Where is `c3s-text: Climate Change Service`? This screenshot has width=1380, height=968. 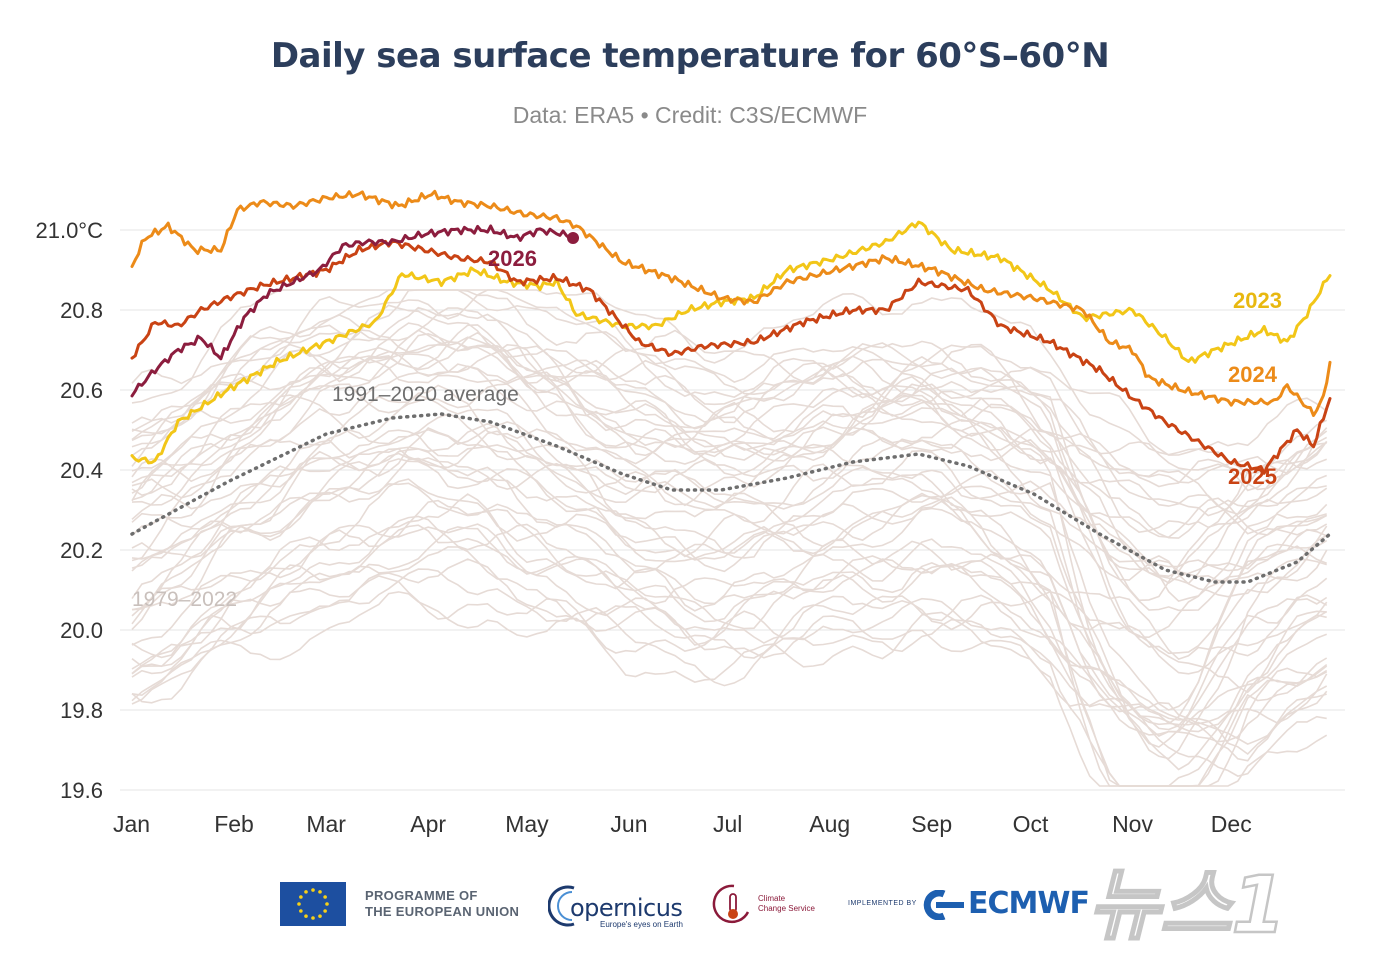
c3s-text: Climate Change Service is located at coordinates (786, 904).